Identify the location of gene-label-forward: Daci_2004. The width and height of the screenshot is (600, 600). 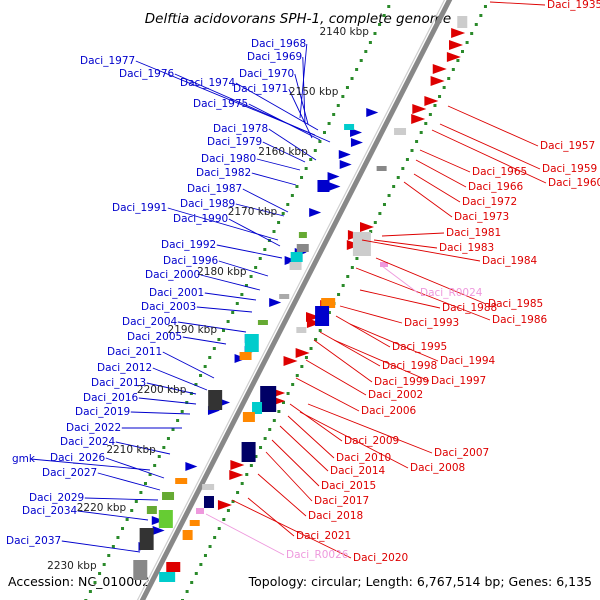
(150, 322).